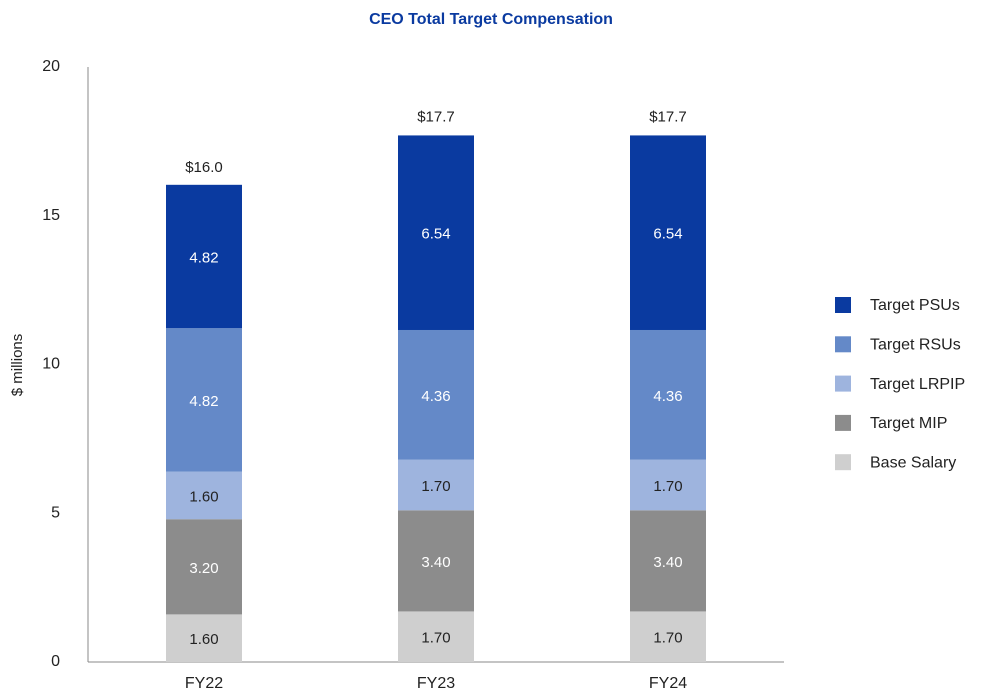  Describe the element at coordinates (908, 423) in the screenshot. I see `legend-label: Target MIP` at that location.